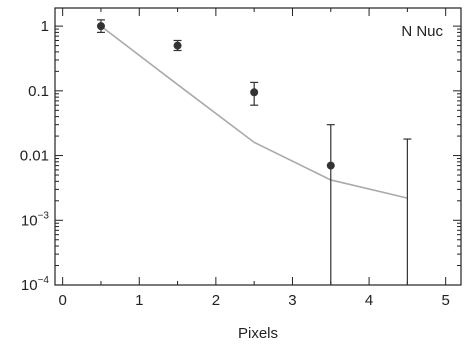 Image resolution: width=464 pixels, height=347 pixels. I want to click on y-tick-label: 1, so click(45, 26).